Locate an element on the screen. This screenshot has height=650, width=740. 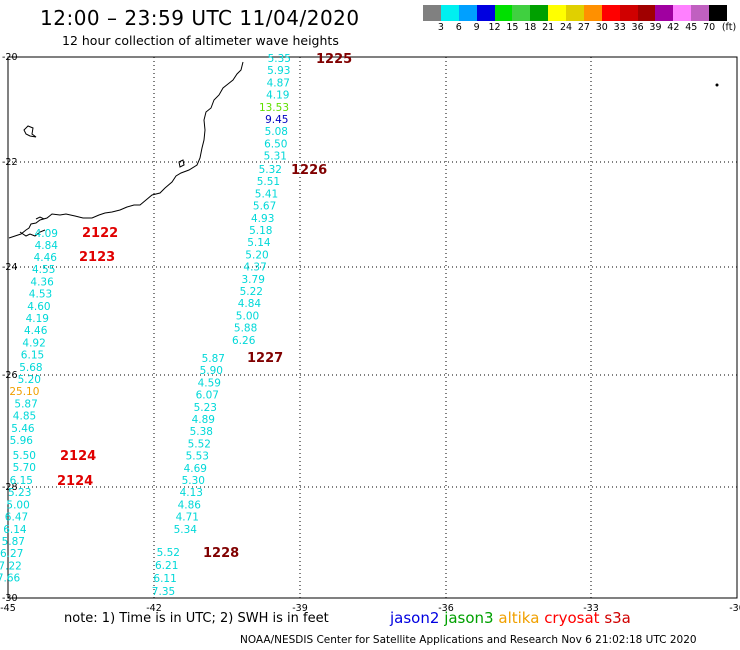
wave-height-value: 5.53 is located at coordinates (197, 457).